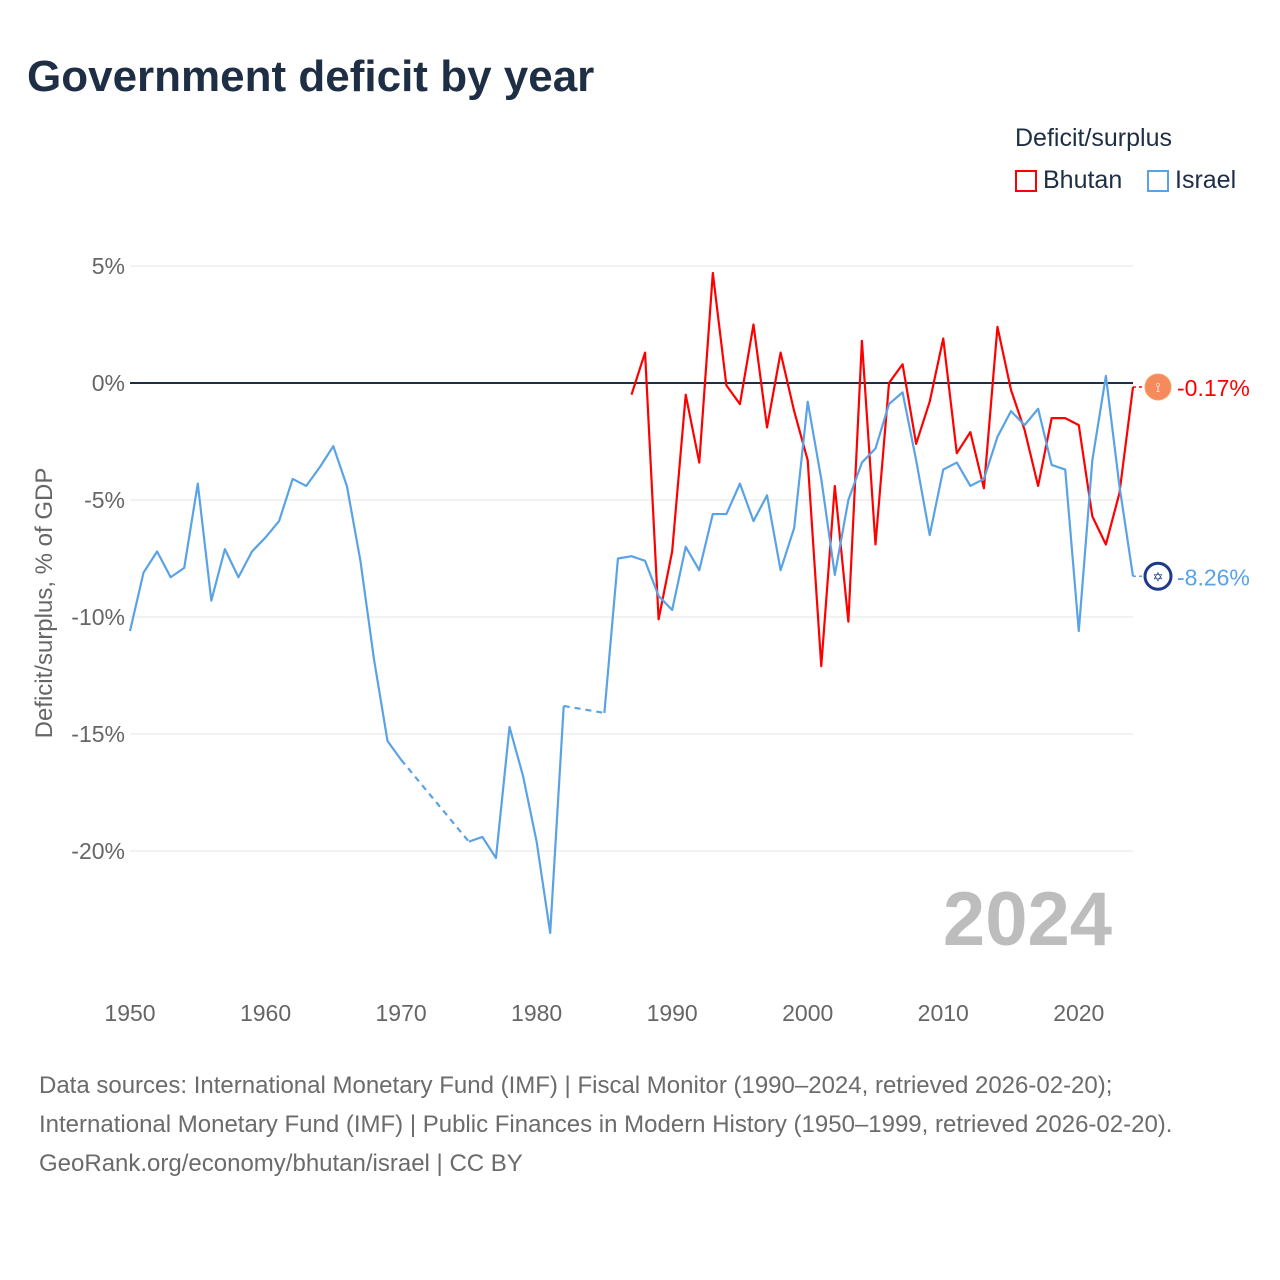 The height and width of the screenshot is (1280, 1280). Describe the element at coordinates (104, 500) in the screenshot. I see `y-tick-label: -5%` at that location.